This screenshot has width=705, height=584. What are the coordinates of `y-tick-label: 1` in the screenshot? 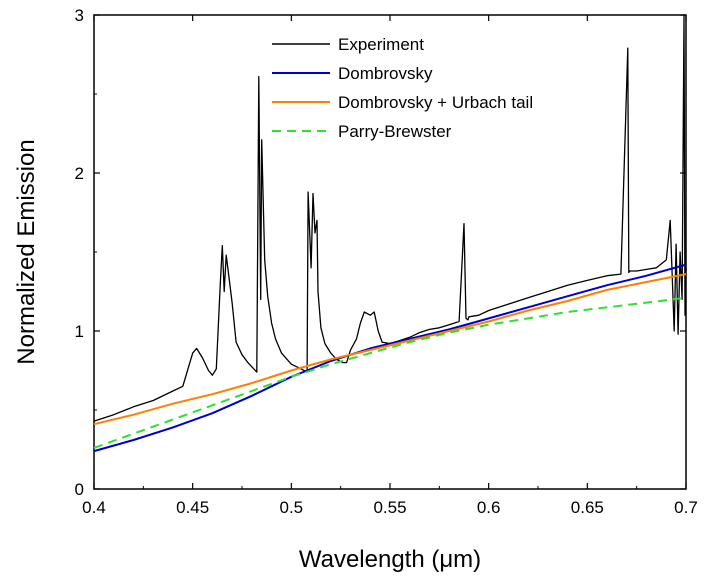 It's located at (79, 331).